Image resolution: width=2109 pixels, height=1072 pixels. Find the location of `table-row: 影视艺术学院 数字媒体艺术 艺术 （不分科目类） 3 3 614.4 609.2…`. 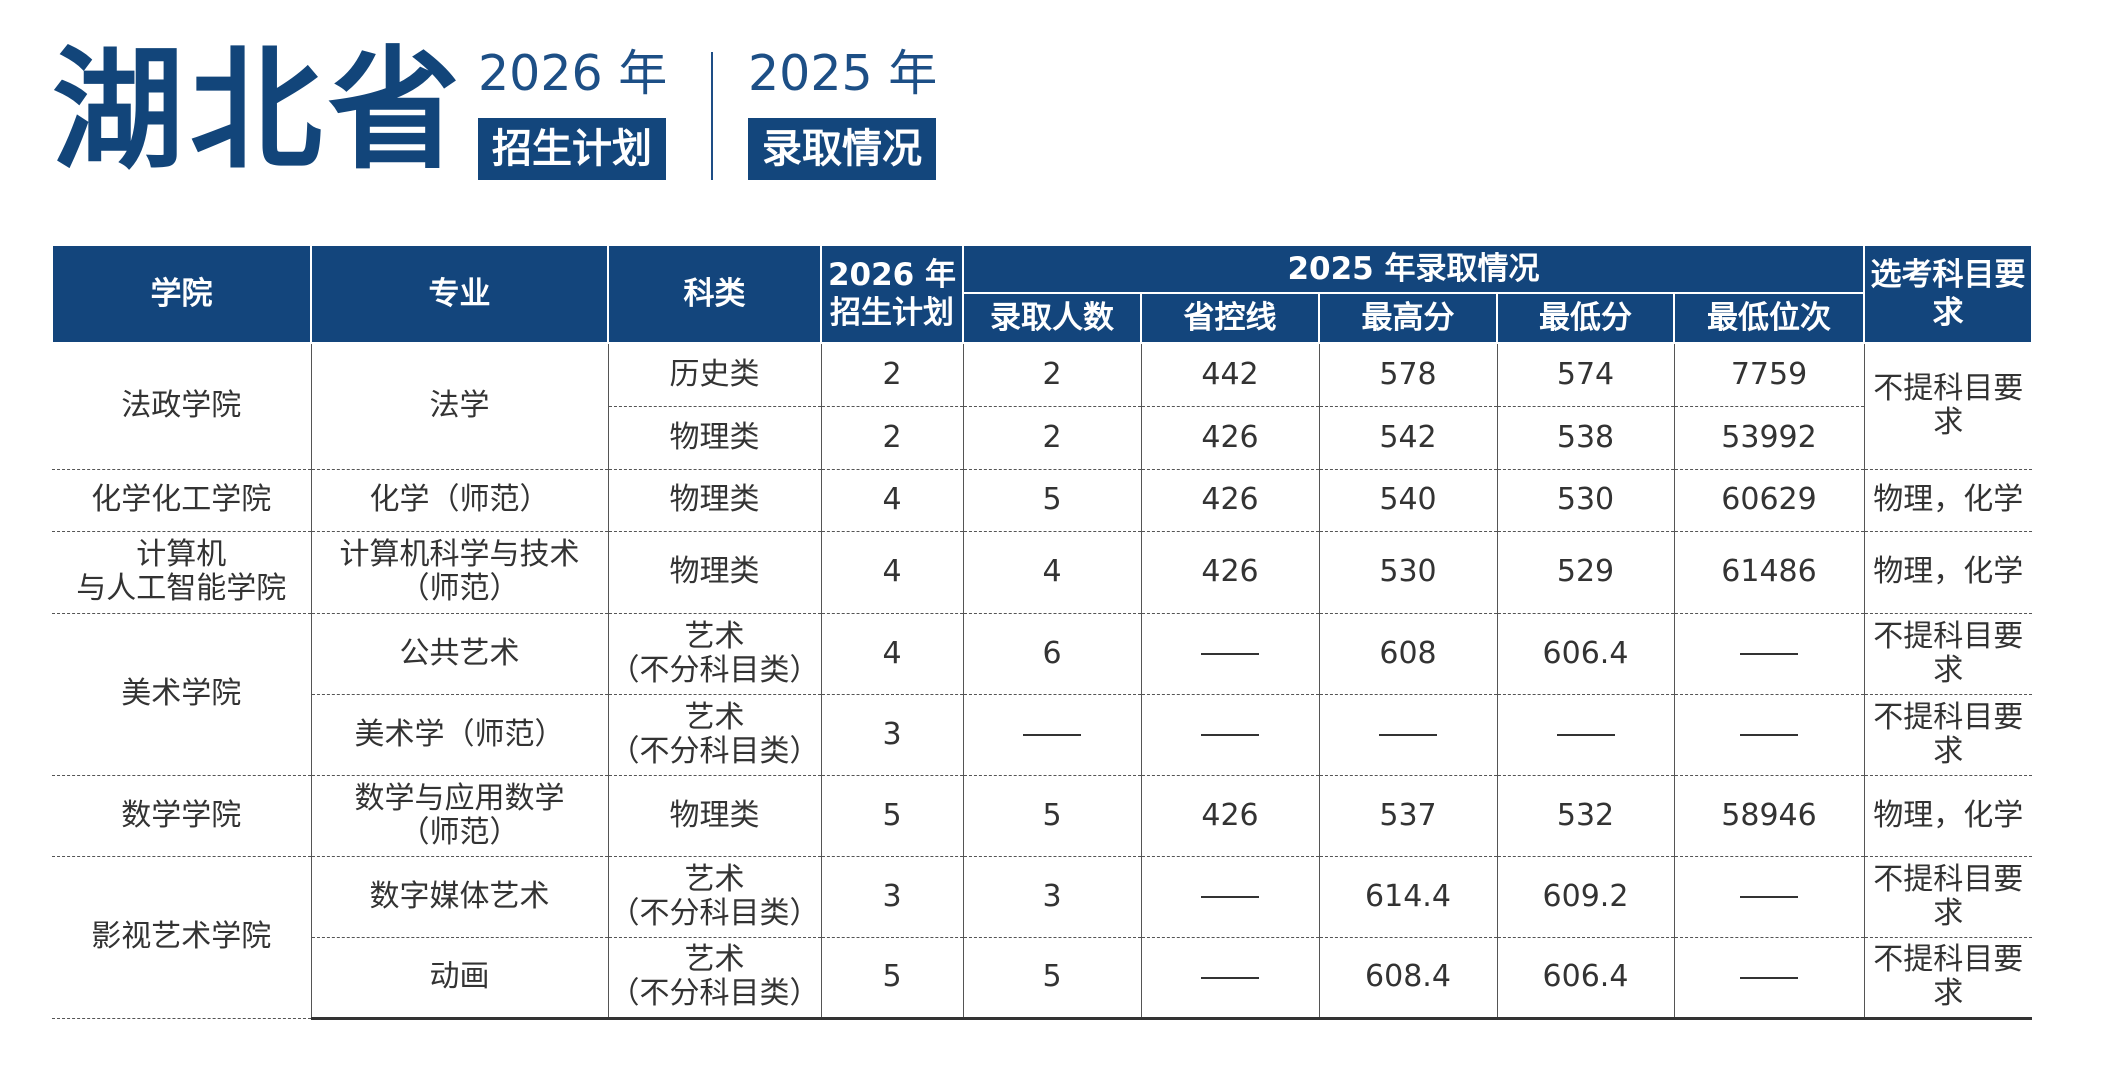

table-row: 影视艺术学院 数字媒体艺术 艺术 （不分科目类） 3 3 614.4 609.2… is located at coordinates (1042, 937).